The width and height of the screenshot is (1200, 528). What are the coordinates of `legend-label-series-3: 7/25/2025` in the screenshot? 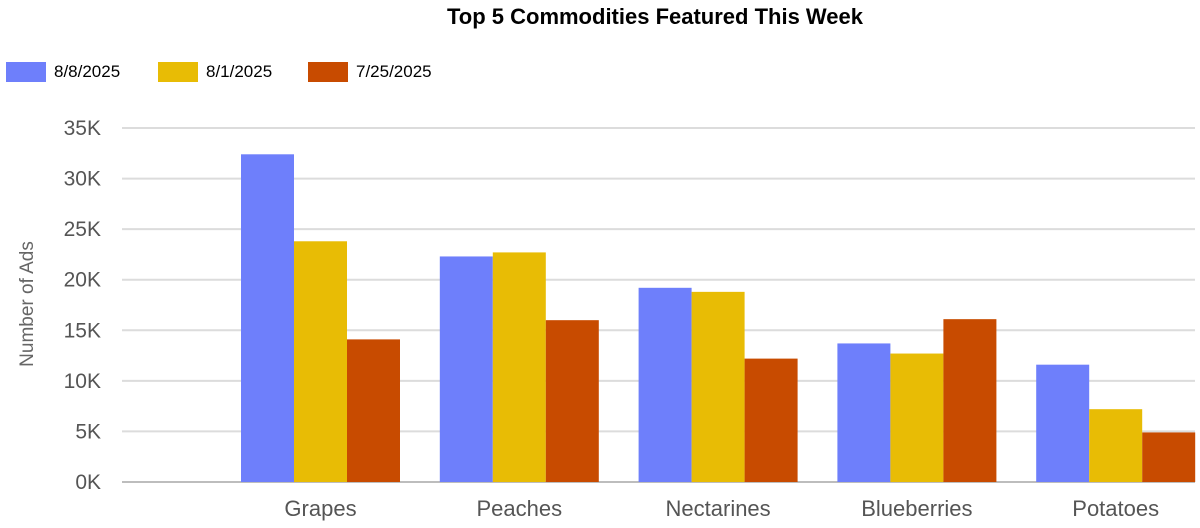 It's located at (394, 71).